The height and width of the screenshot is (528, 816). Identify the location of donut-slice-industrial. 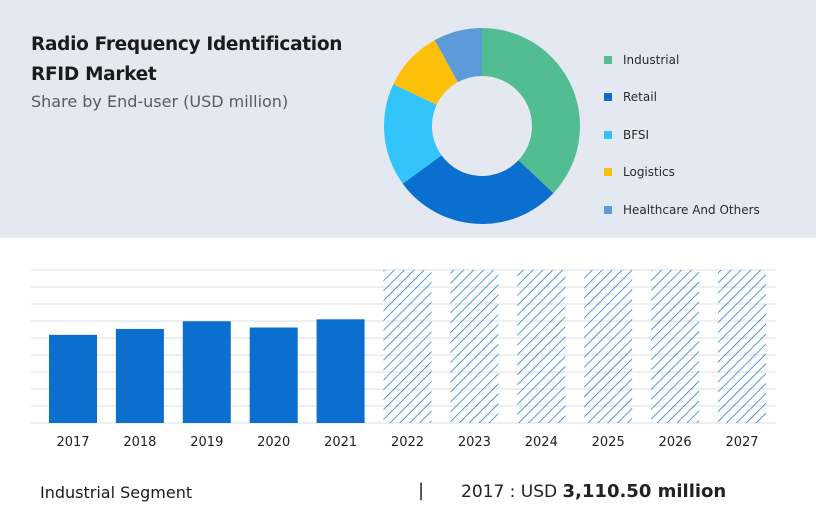
(531, 111).